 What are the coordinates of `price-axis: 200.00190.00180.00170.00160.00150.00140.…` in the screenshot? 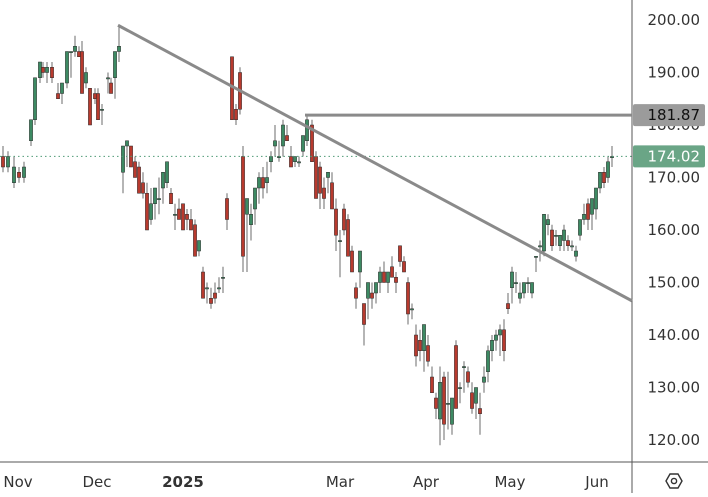 It's located at (668, 246).